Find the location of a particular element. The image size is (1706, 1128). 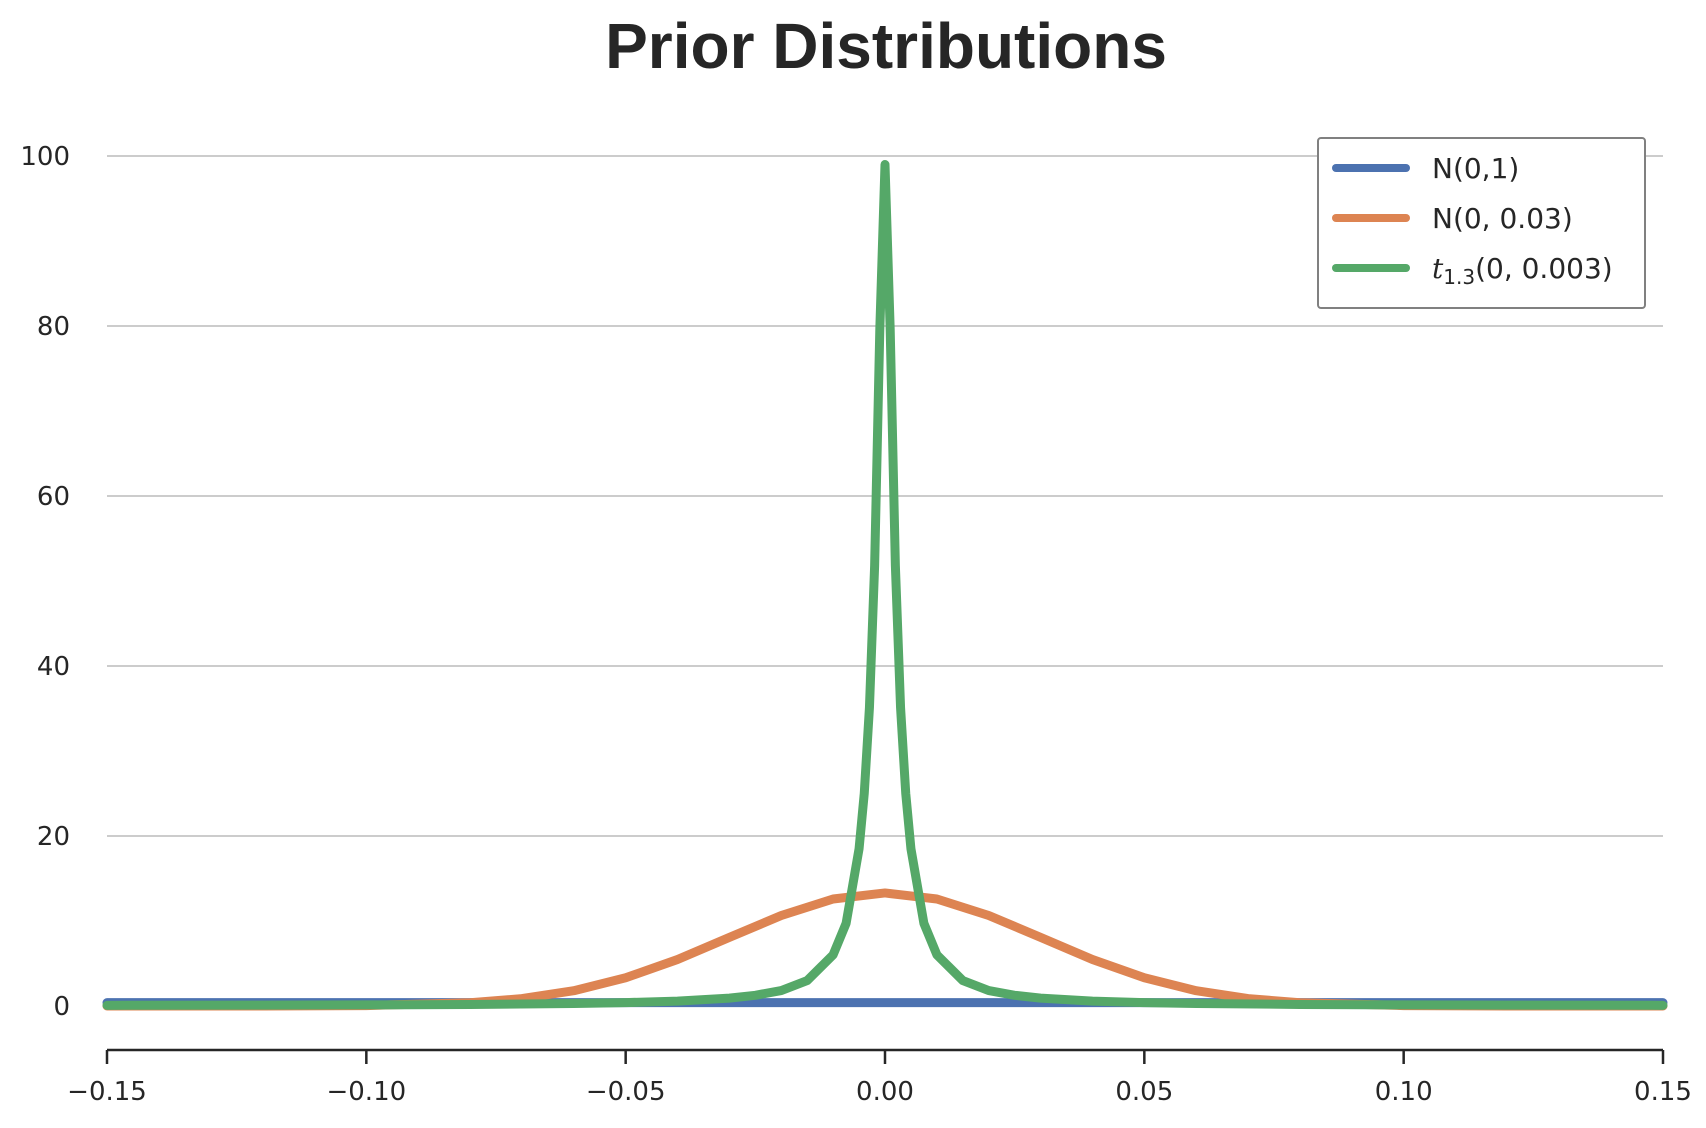

x-tick-label: 0.10 is located at coordinates (1404, 1092).